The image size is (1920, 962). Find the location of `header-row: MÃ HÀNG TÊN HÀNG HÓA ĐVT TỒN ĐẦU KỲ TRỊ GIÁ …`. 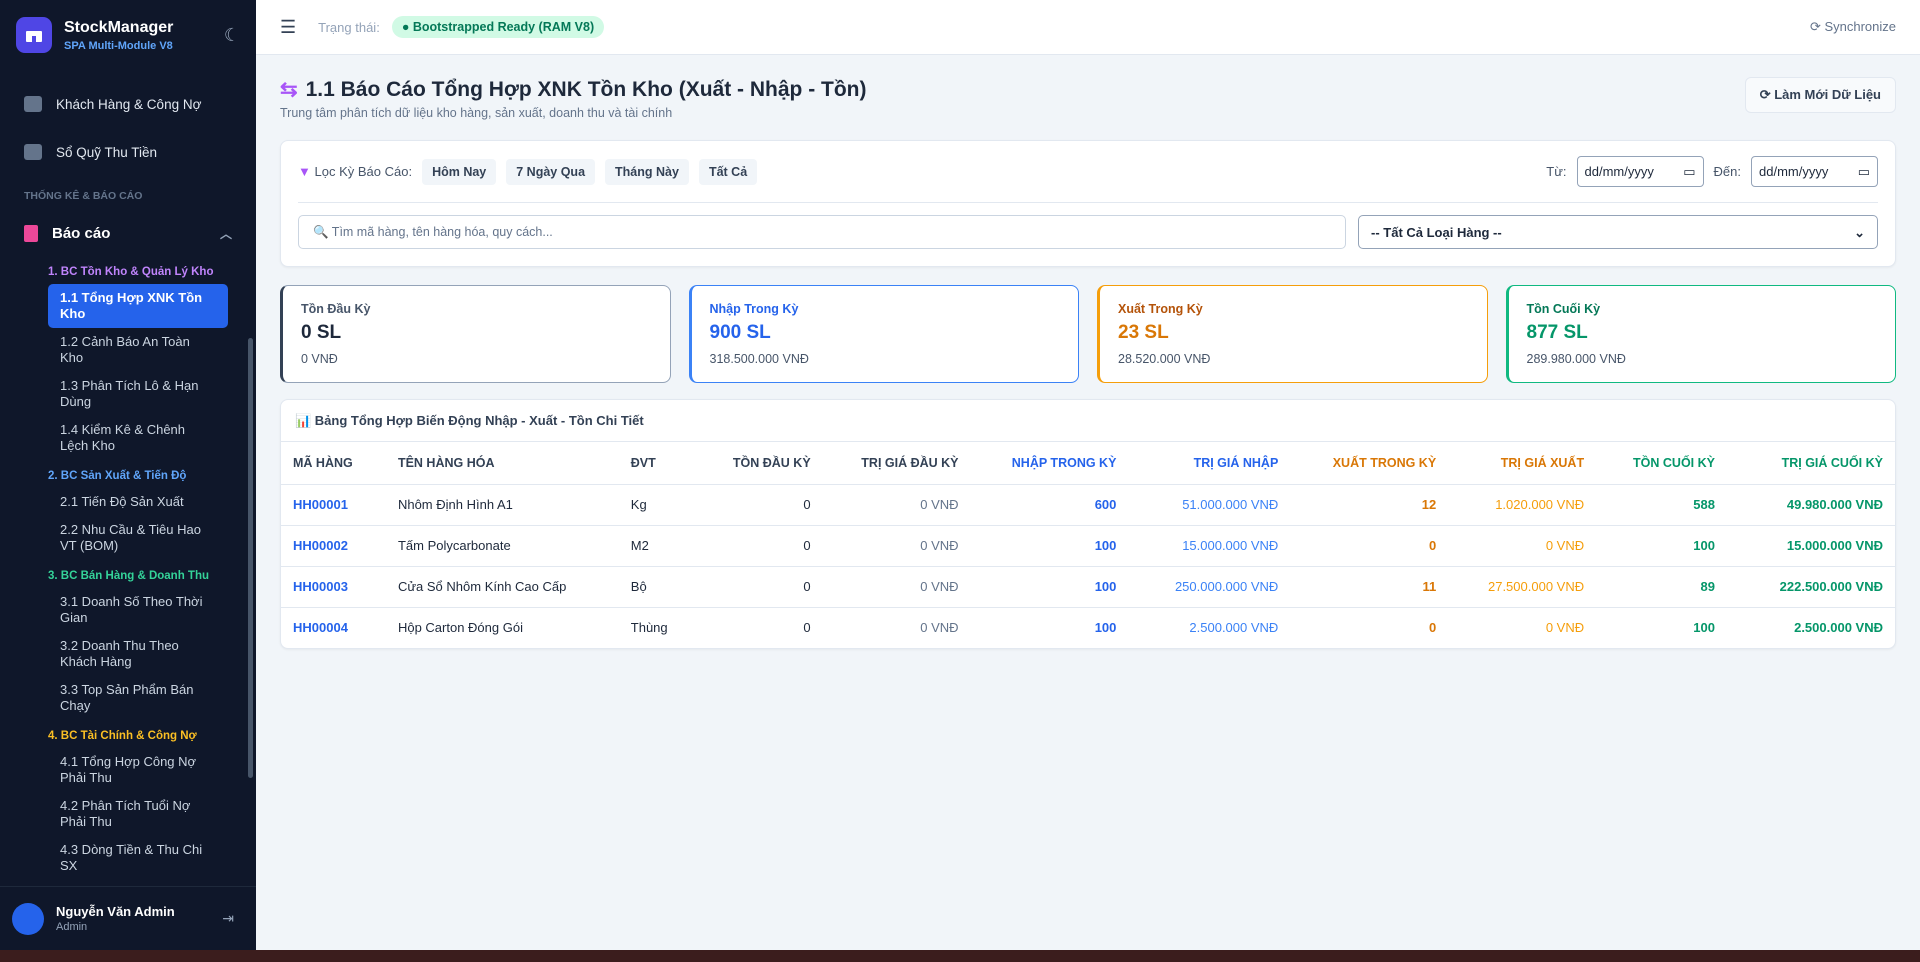

header-row: MÃ HÀNG TÊN HÀNG HÓA ĐVT TỒN ĐẦU KỲ TRỊ GIÁ … is located at coordinates (1088, 463).